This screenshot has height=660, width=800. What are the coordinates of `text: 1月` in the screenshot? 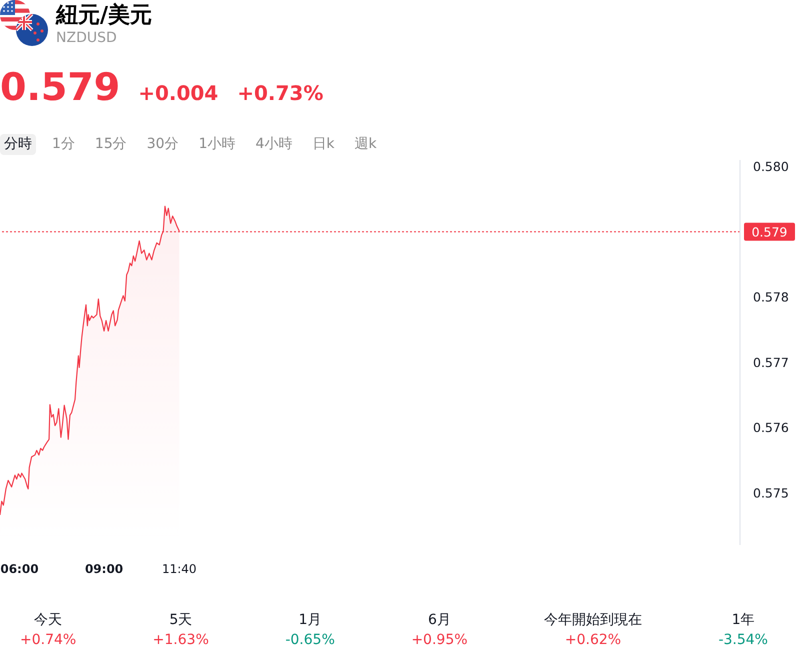 It's located at (310, 620).